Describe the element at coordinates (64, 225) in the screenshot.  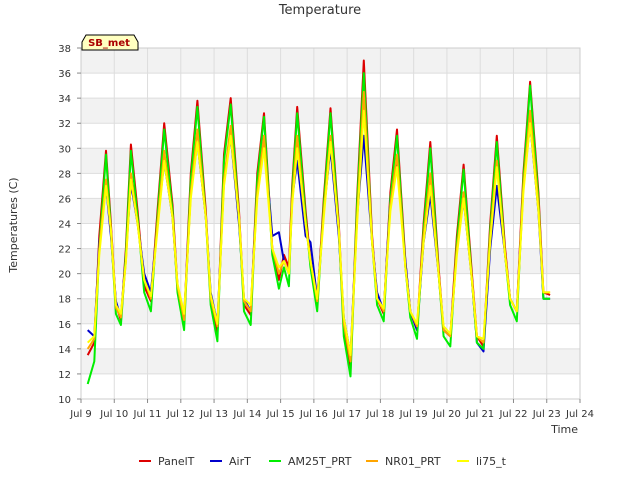
I see `y-tick-label: 24` at that location.